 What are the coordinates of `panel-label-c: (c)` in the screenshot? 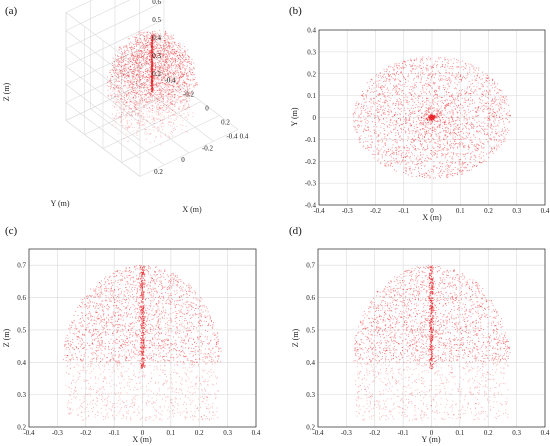 It's located at (11, 231).